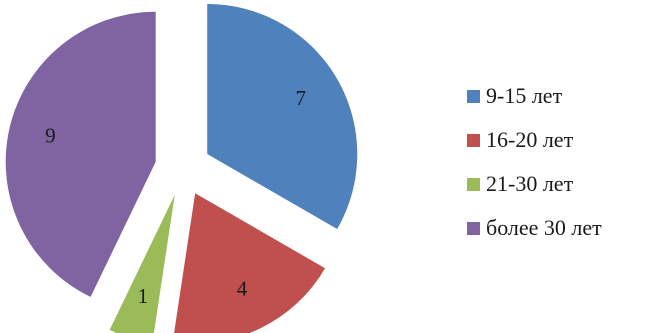  Describe the element at coordinates (530, 183) in the screenshot. I see `legend-label: 21-30 лет` at that location.